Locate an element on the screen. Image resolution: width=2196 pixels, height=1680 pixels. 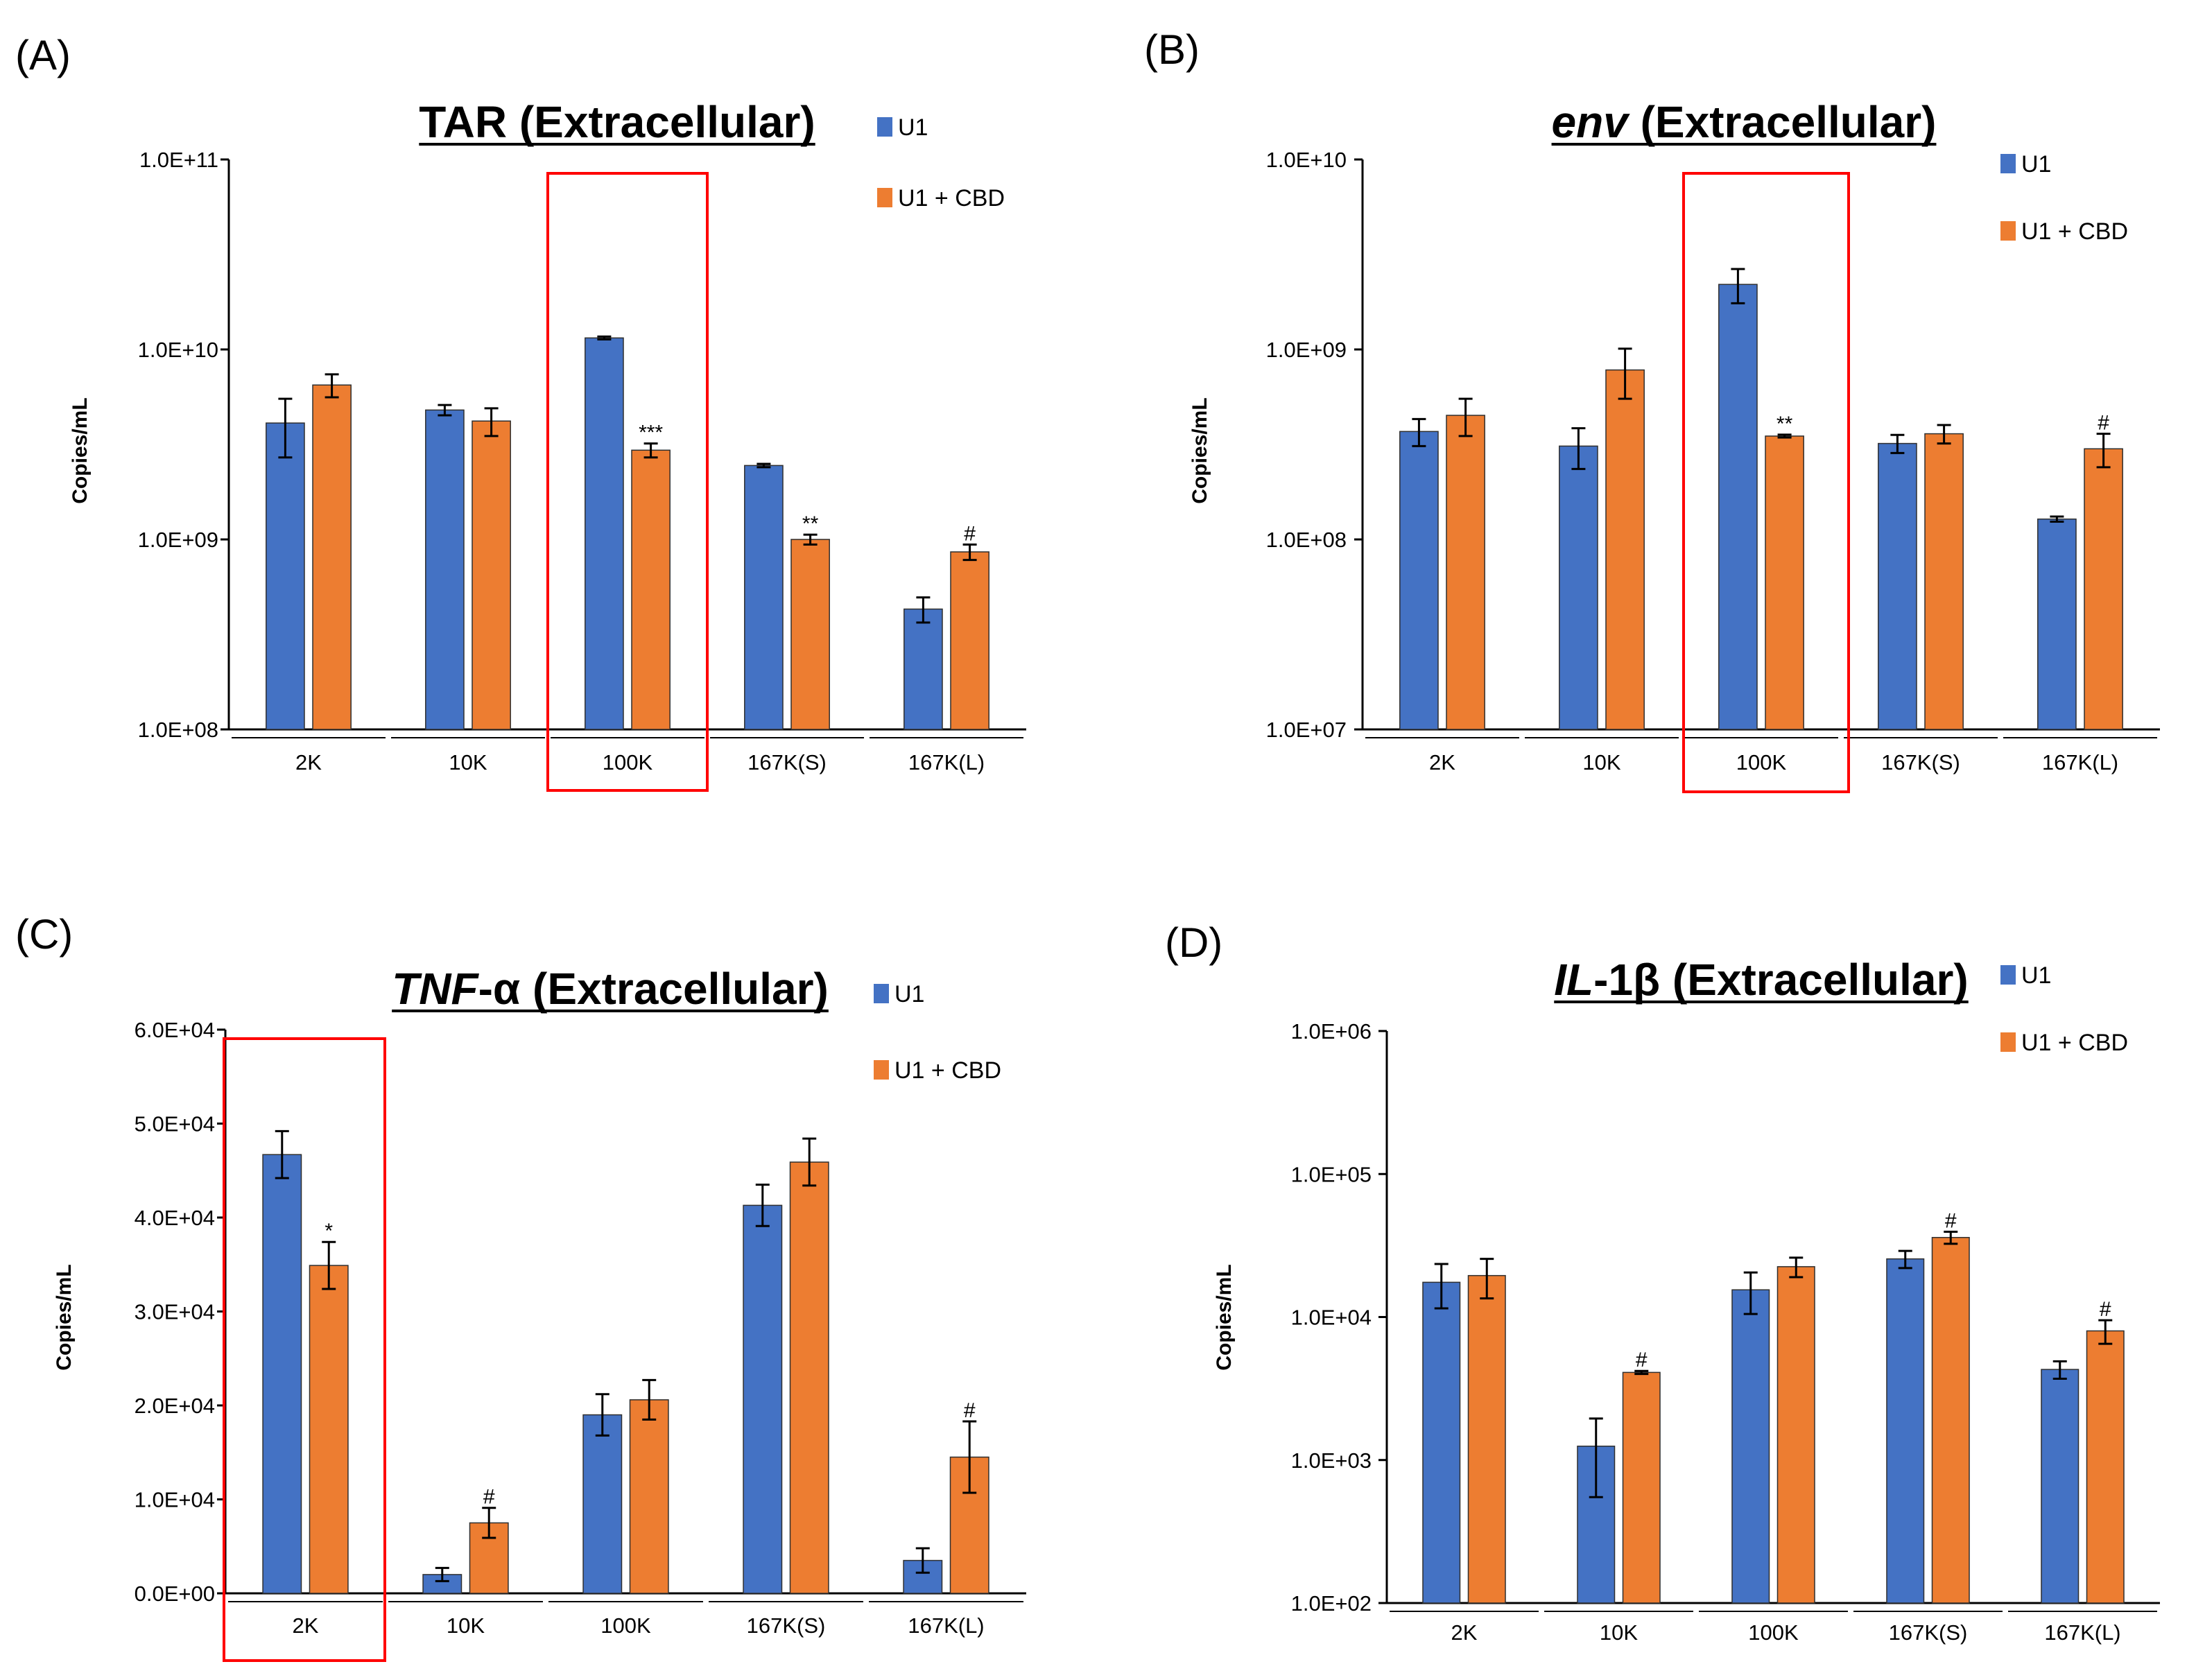
chart-title: TAR (Extracellular) is located at coordinates (617, 122).